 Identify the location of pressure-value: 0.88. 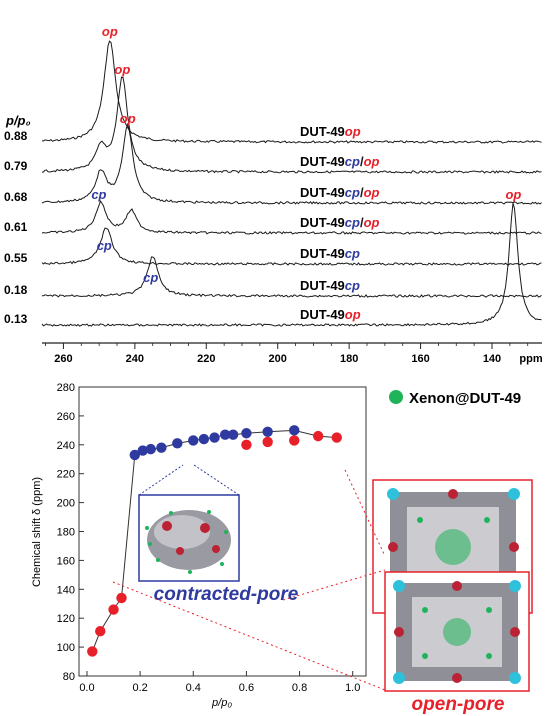
(16, 136).